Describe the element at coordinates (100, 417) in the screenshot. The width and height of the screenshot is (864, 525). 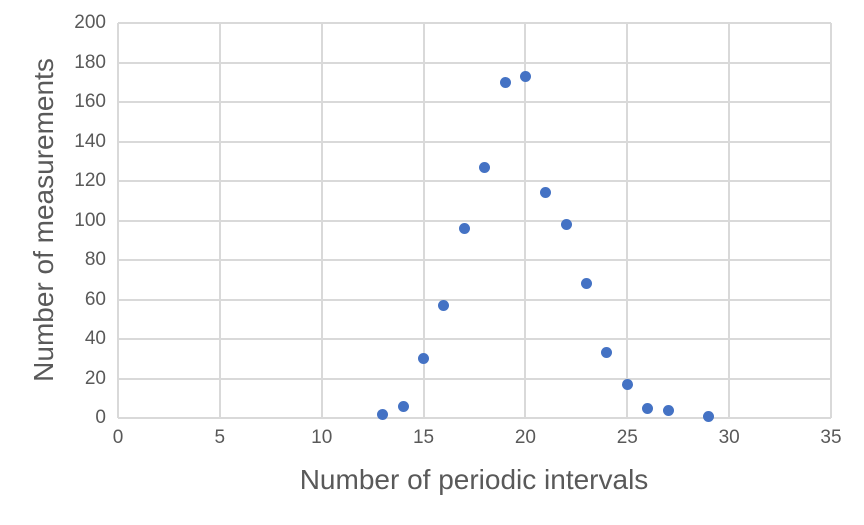
I see `y-tick-label: 0` at that location.